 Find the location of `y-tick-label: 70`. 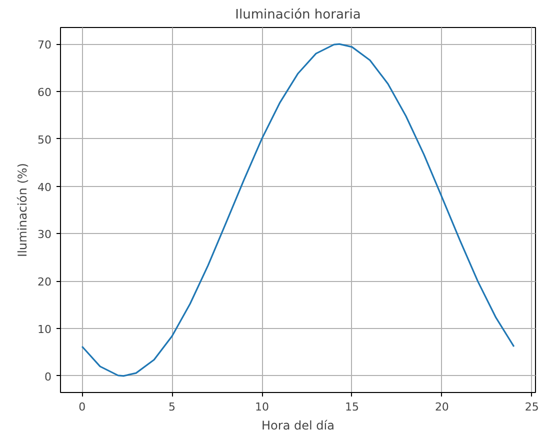

y-tick-label: 70 is located at coordinates (45, 45).